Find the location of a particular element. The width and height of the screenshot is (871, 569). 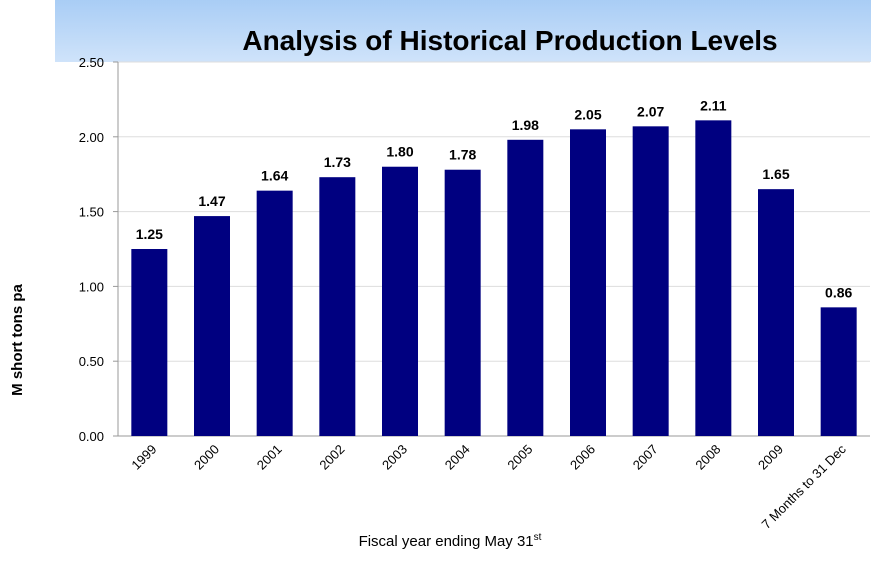

x-tick-label: 2001 is located at coordinates (269, 457).